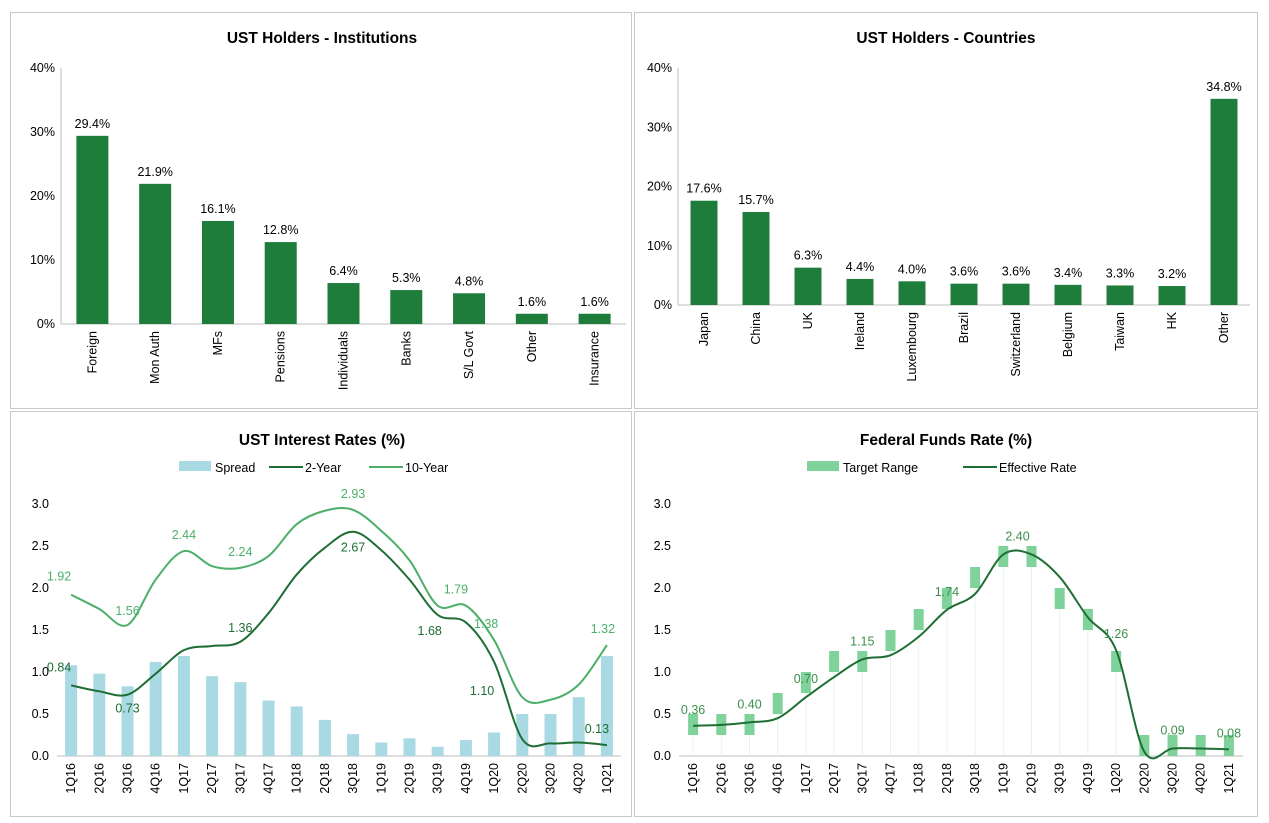 The image size is (1269, 823). Describe the element at coordinates (469, 281) in the screenshot. I see `data-label: 4.8%` at that location.